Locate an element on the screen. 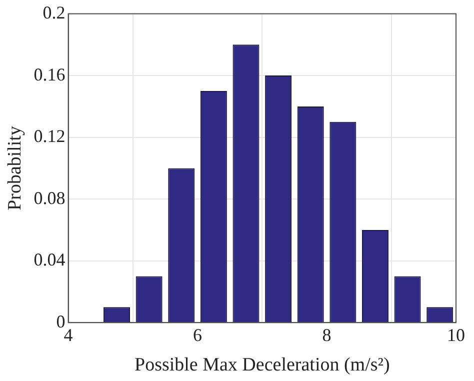 Image resolution: width=474 pixels, height=381 pixels. x-tick-label: 6 is located at coordinates (197, 335).